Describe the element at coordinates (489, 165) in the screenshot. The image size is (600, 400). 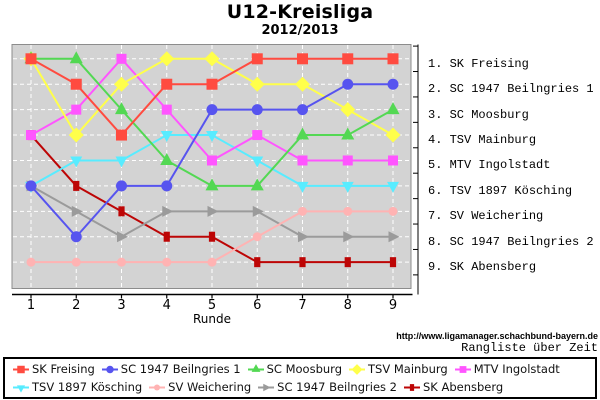
I see `standing-item-5: 5. MTV Ingolstadt` at that location.